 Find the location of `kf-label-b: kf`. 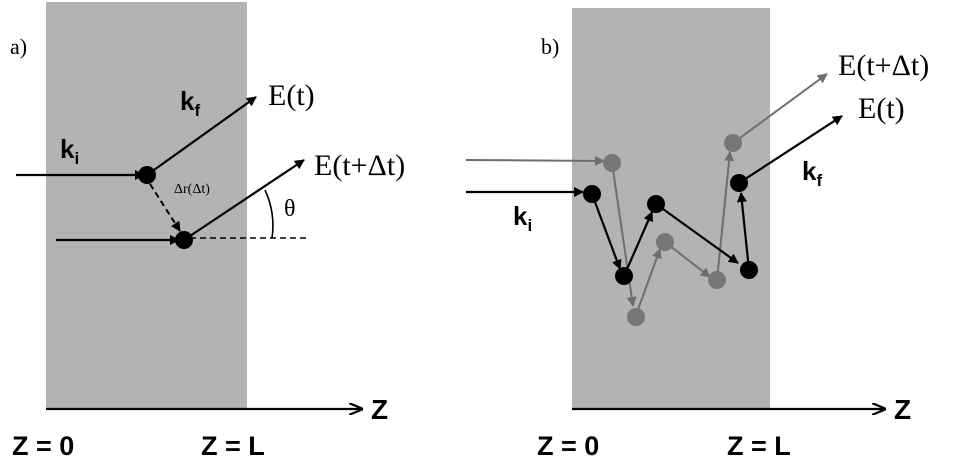

kf-label-b: kf is located at coordinates (812, 173).